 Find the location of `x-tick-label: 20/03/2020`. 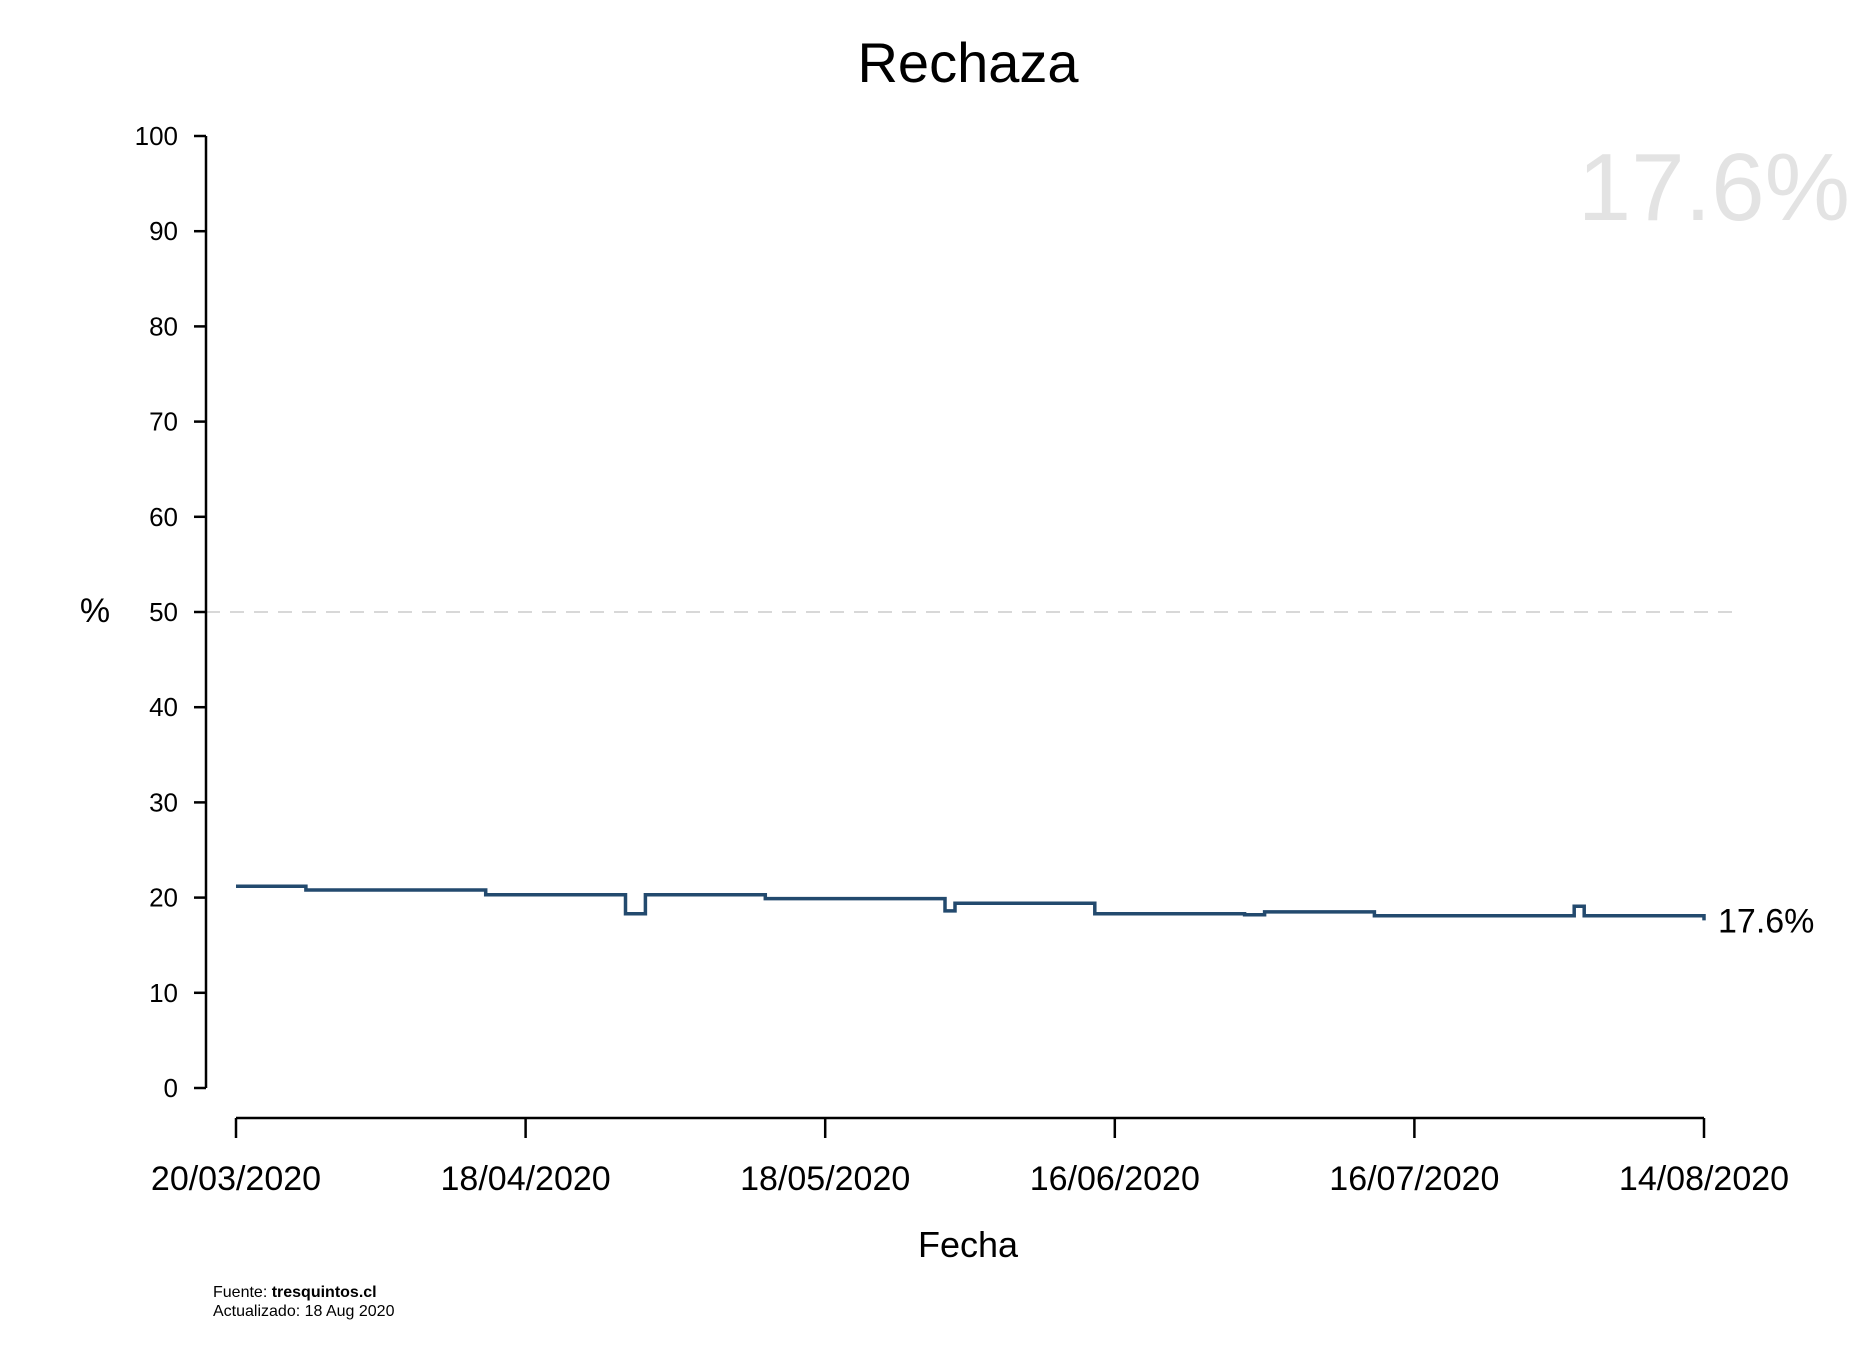

x-tick-label: 20/03/2020 is located at coordinates (236, 1179).